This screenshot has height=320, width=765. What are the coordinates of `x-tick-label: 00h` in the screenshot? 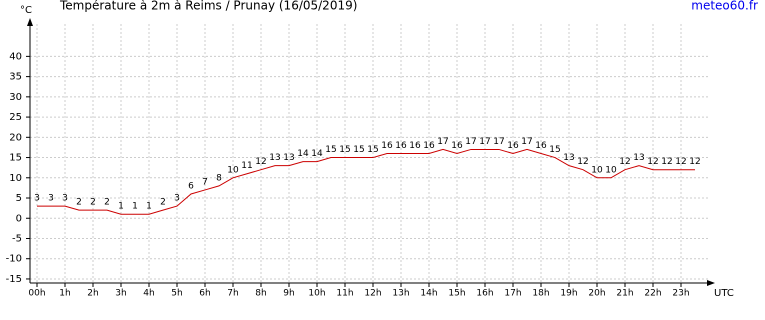 It's located at (36, 294).